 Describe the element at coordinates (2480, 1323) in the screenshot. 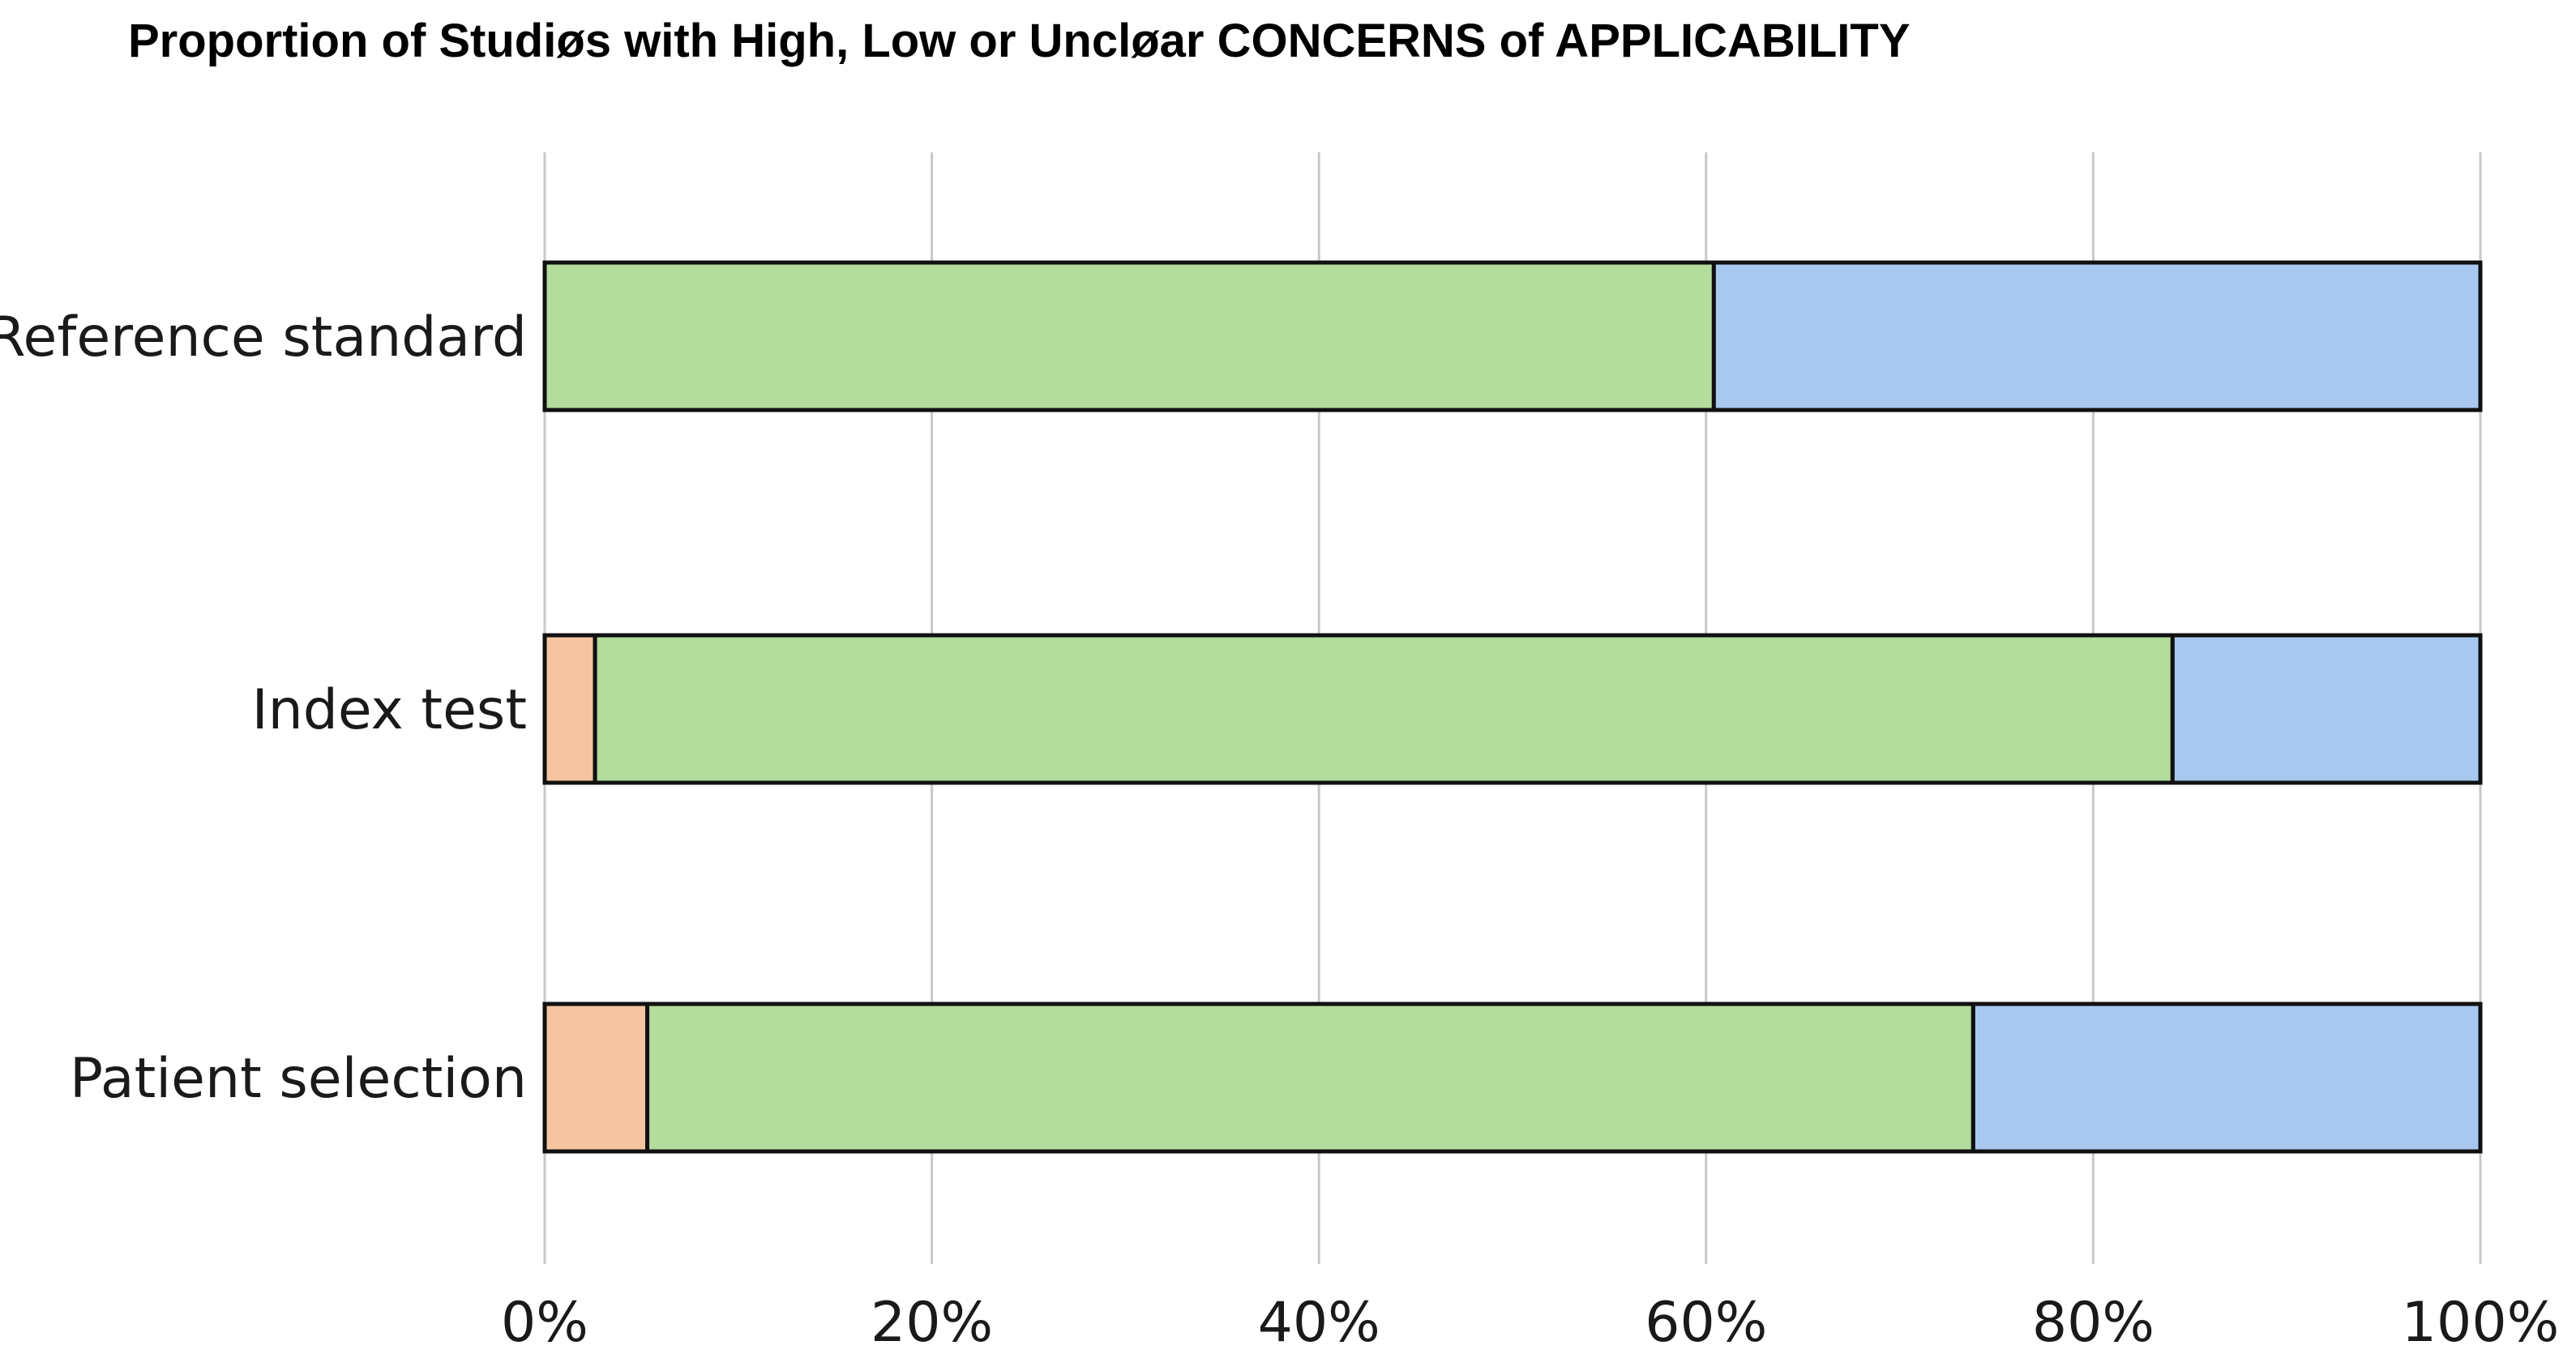

I see `x-tick-label-5: 100%` at that location.